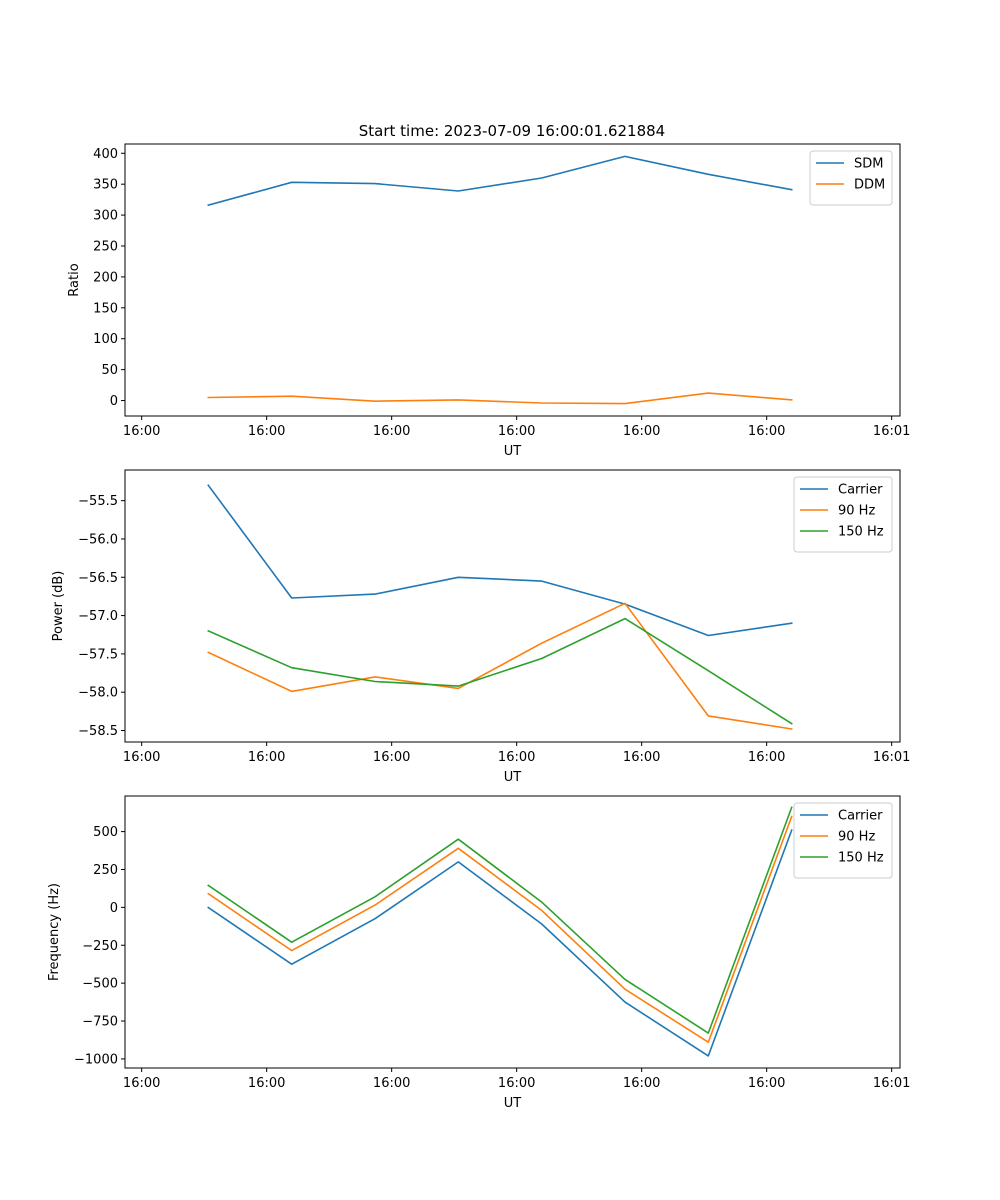 This screenshot has width=1000, height=1200. Describe the element at coordinates (500, 181) in the screenshot. I see `series-line-sdm` at that location.